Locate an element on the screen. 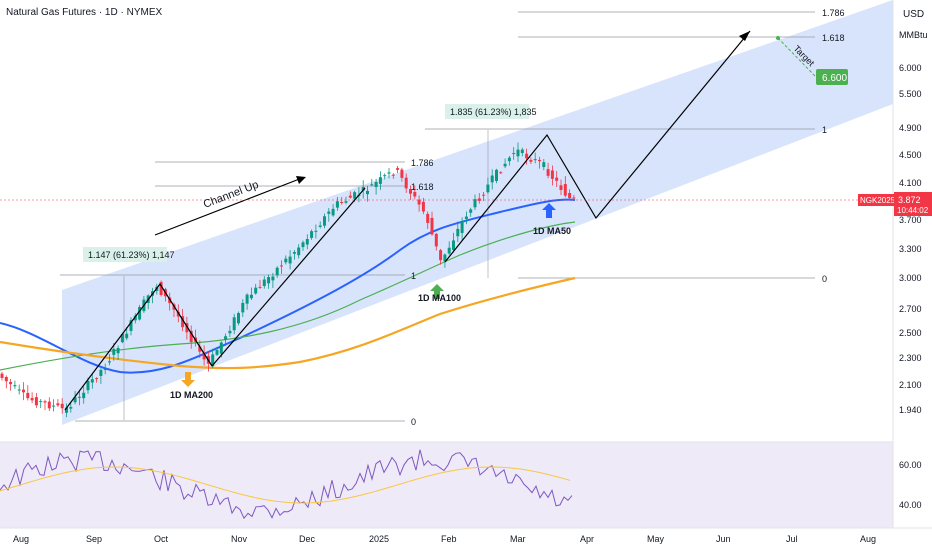 This screenshot has width=932, height=550. time-tick-label: Apr is located at coordinates (587, 539).